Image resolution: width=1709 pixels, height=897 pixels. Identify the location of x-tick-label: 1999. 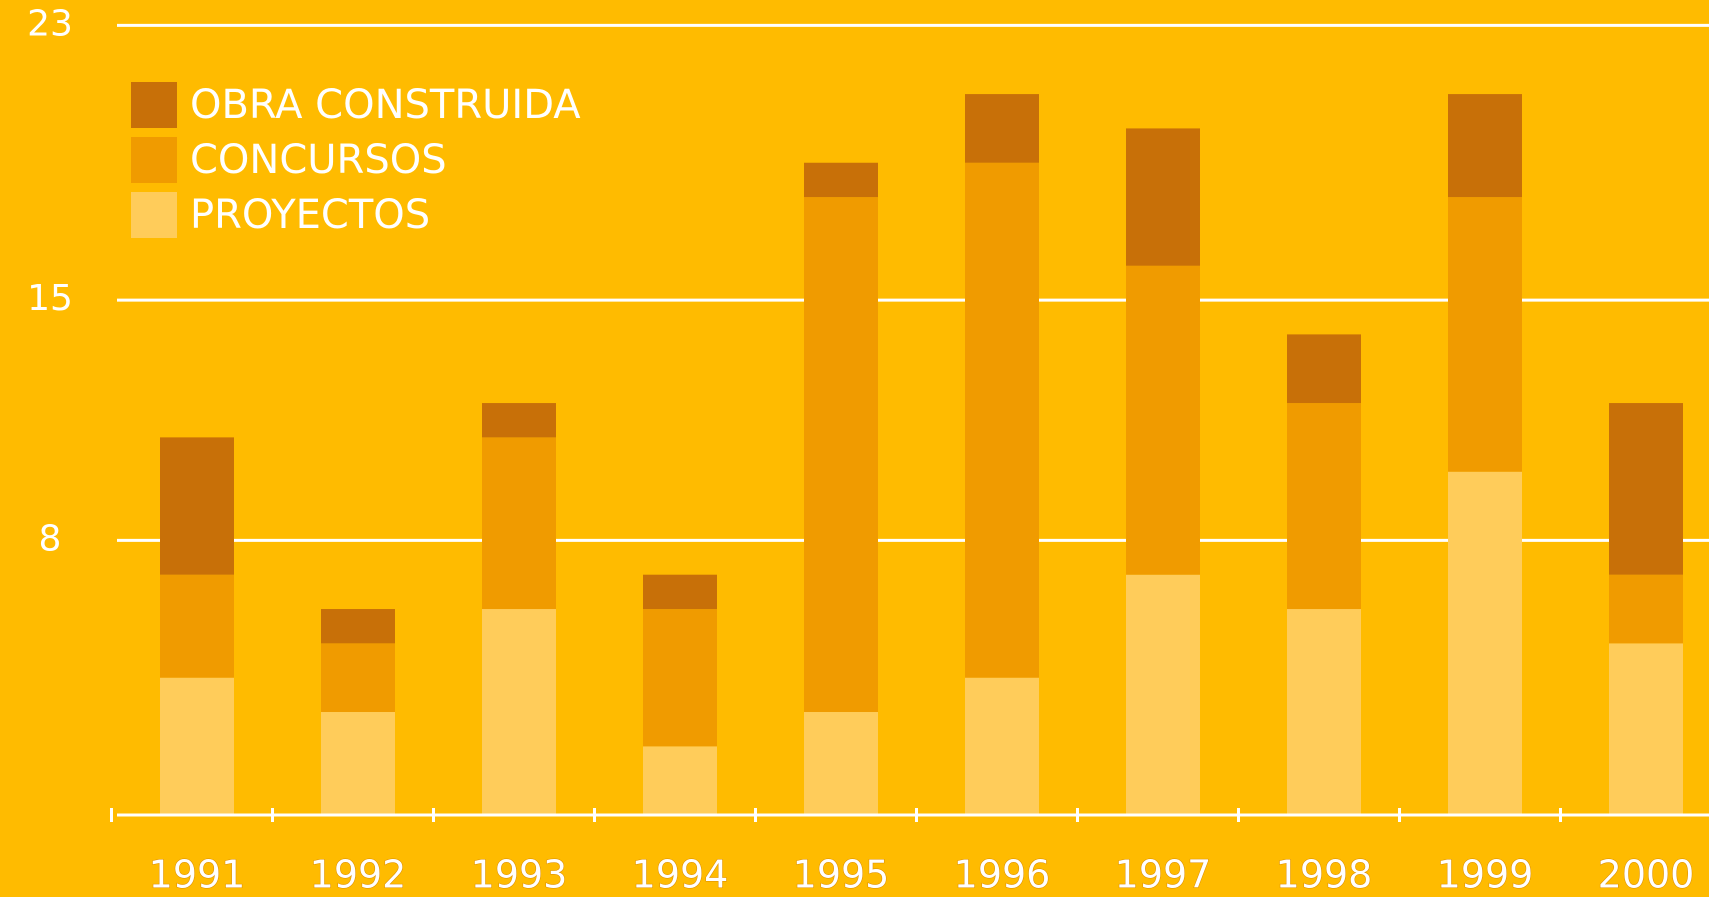
(1485, 875).